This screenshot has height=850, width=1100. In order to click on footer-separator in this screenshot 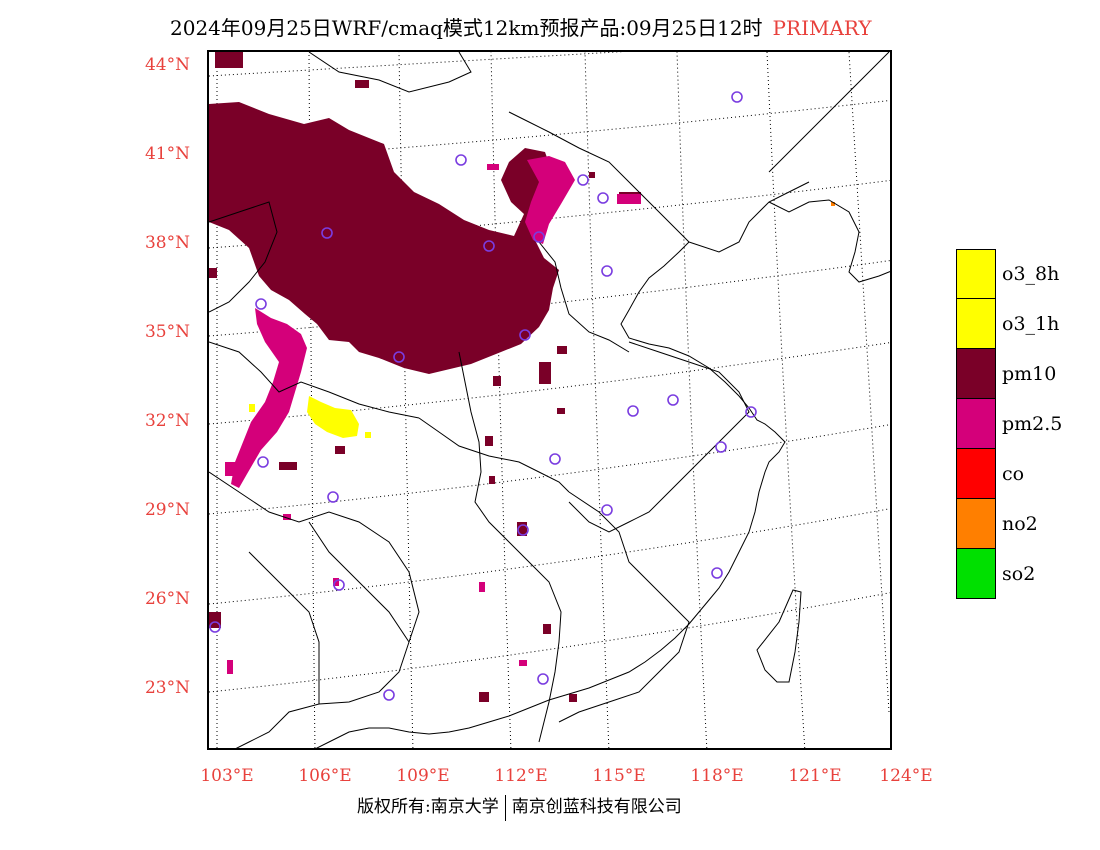, I will do `click(505, 807)`.